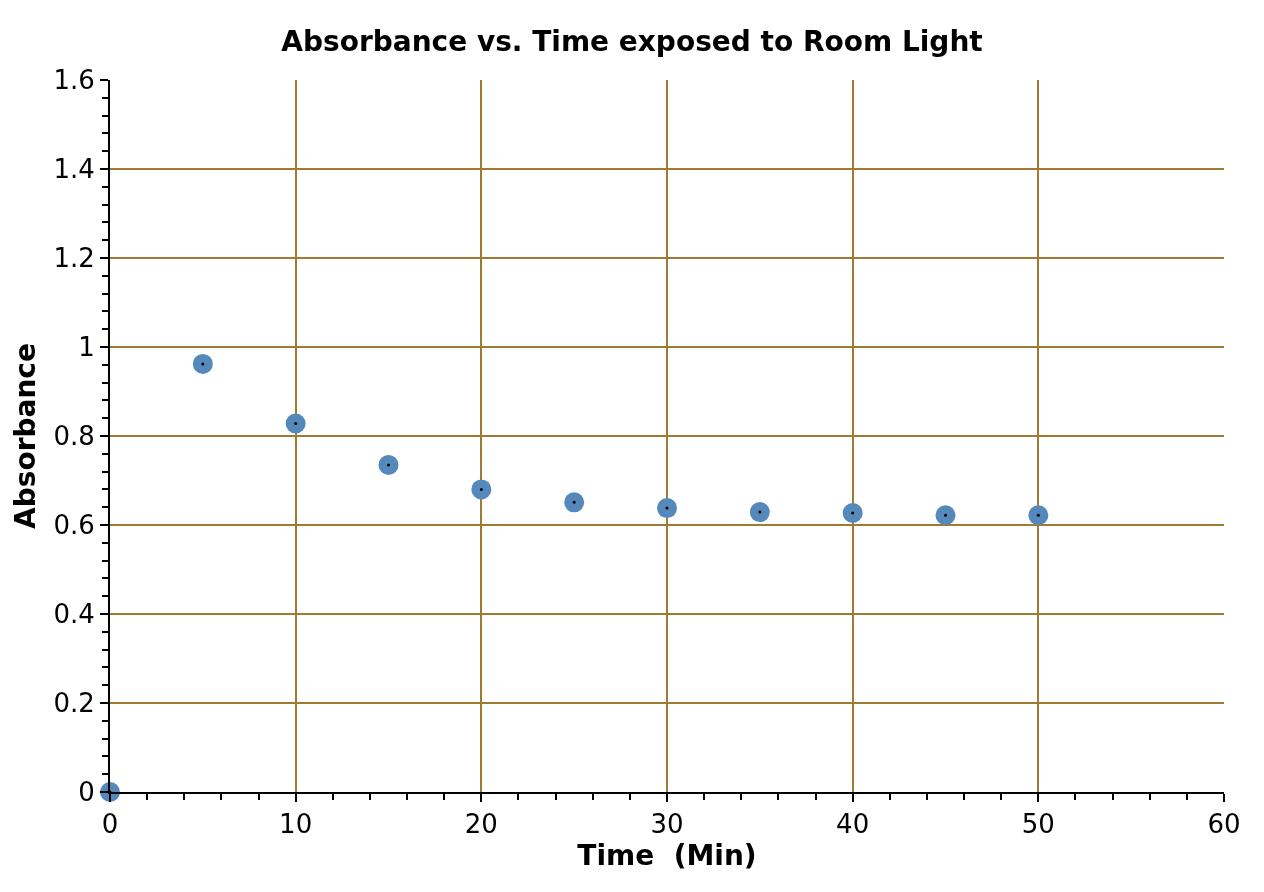  Describe the element at coordinates (1038, 824) in the screenshot. I see `x-tick-label: 50` at that location.